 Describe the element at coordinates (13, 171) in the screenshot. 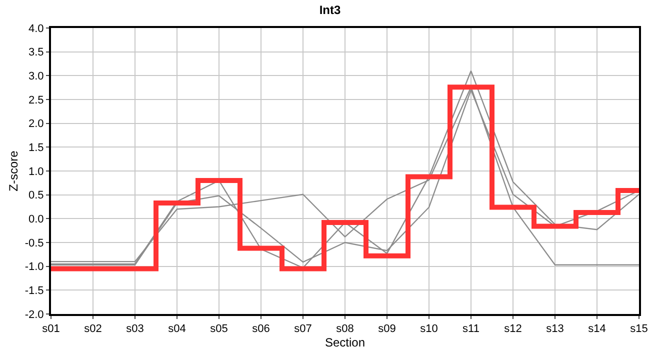

I see `y-axis-title: Z-score` at that location.